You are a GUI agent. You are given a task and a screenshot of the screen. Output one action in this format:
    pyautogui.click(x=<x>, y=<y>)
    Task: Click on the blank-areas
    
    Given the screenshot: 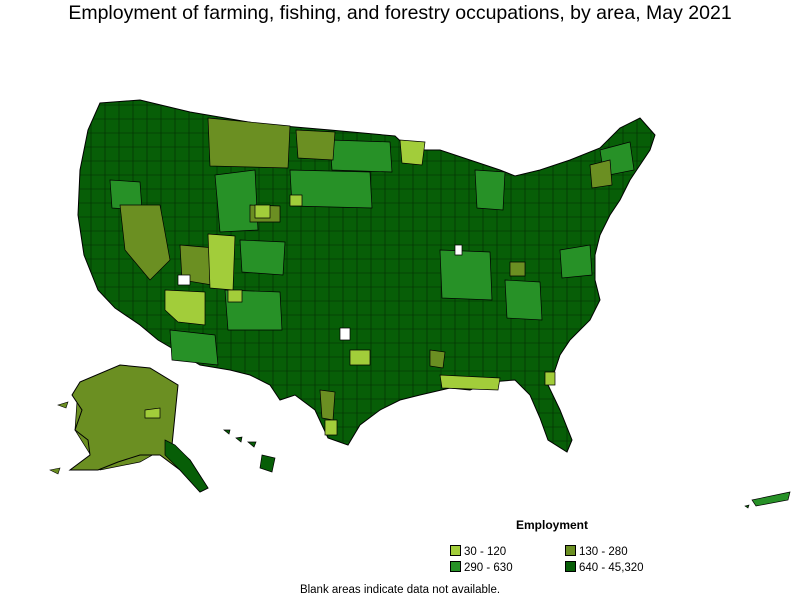 What is the action you would take?
    pyautogui.click(x=320, y=292)
    